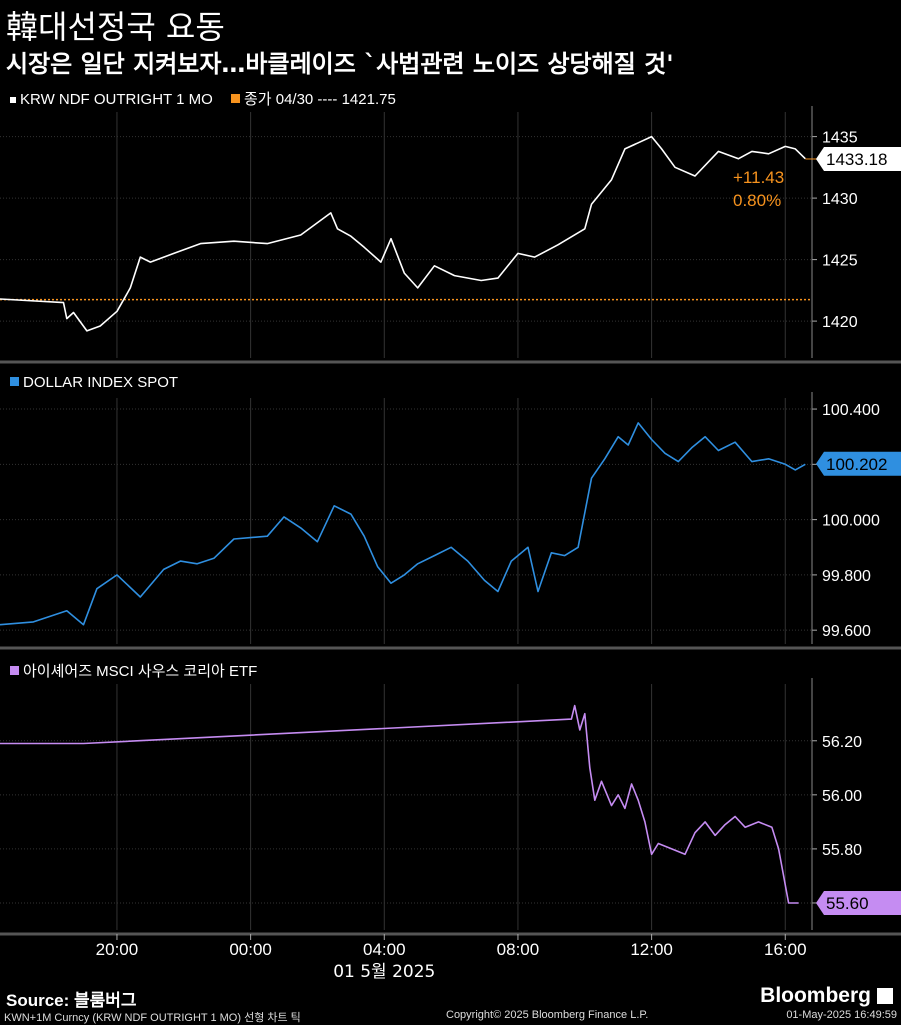  I want to click on y-tick-label: 100.000, so click(851, 521).